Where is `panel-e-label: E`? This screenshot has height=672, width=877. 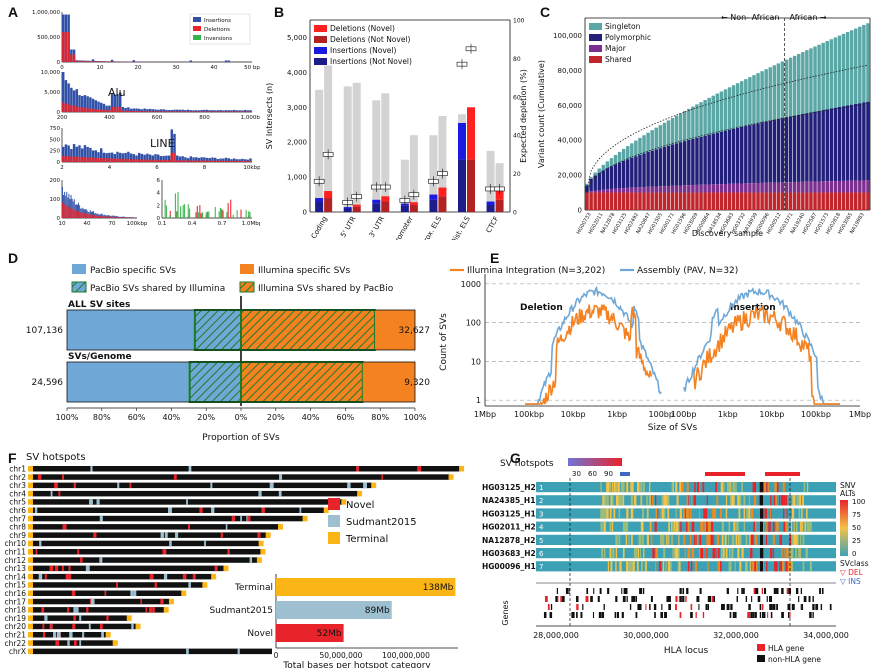
panel-e-label: E is located at coordinates (494, 258).